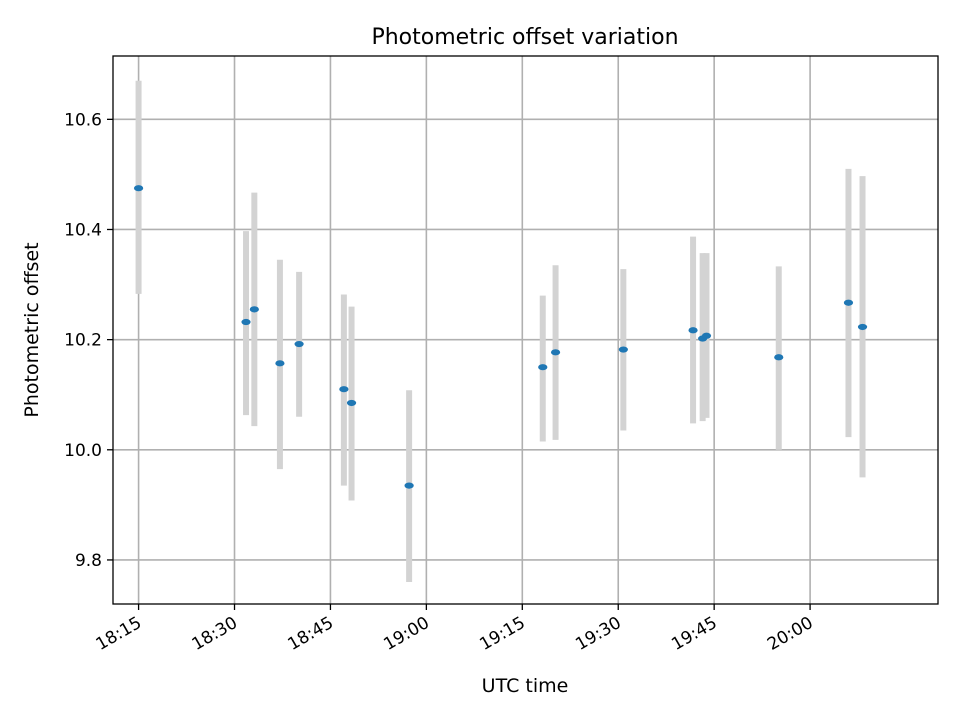  What do you see at coordinates (88, 561) in the screenshot?
I see `y-tick-label: 9.8` at bounding box center [88, 561].